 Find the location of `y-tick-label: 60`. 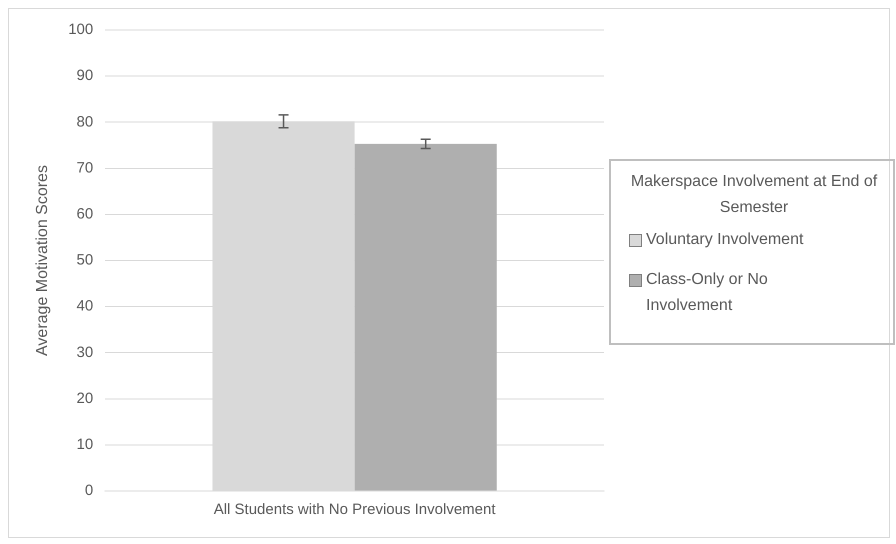

y-tick-label: 60 is located at coordinates (85, 214).